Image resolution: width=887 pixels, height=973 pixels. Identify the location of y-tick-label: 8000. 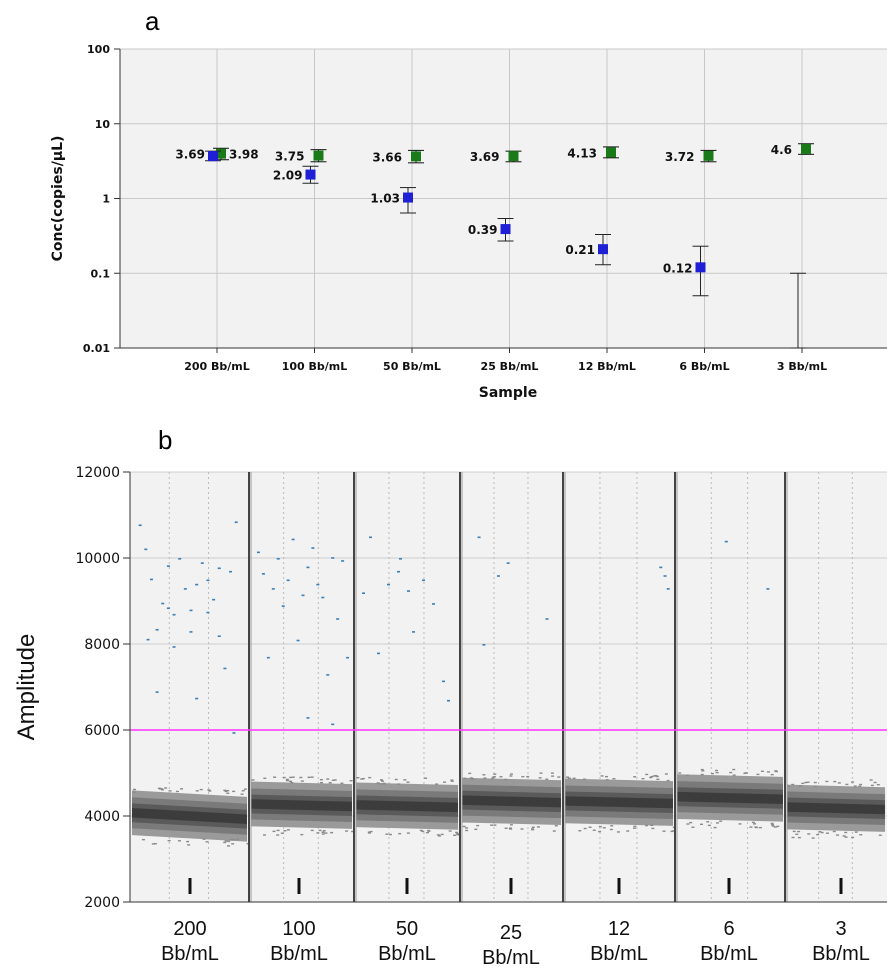
(102, 645).